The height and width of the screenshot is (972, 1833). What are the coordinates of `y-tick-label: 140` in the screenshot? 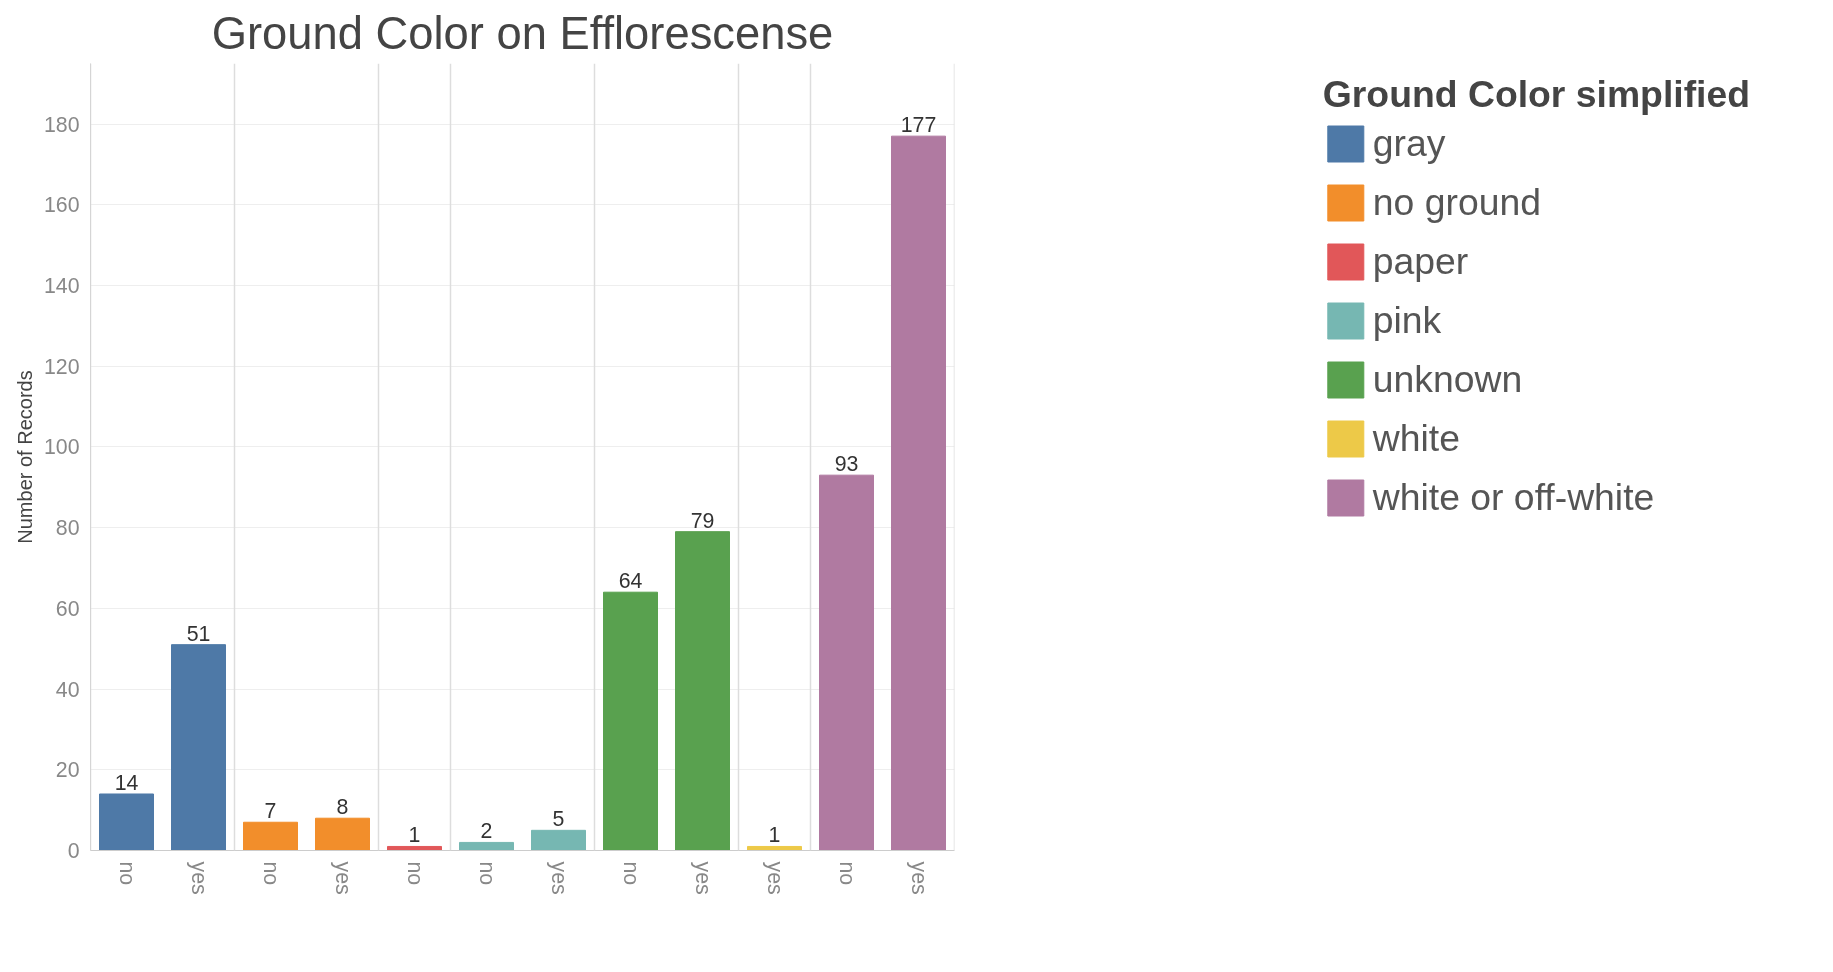 It's located at (61, 285).